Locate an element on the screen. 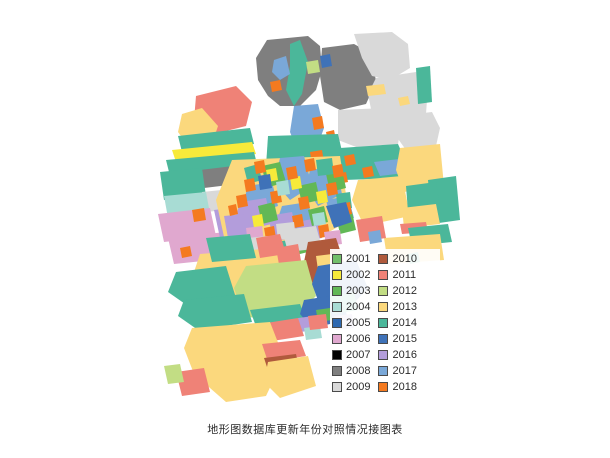  legend-column-right: 2010 2011 2012 2013 2014 is located at coordinates (397, 323).